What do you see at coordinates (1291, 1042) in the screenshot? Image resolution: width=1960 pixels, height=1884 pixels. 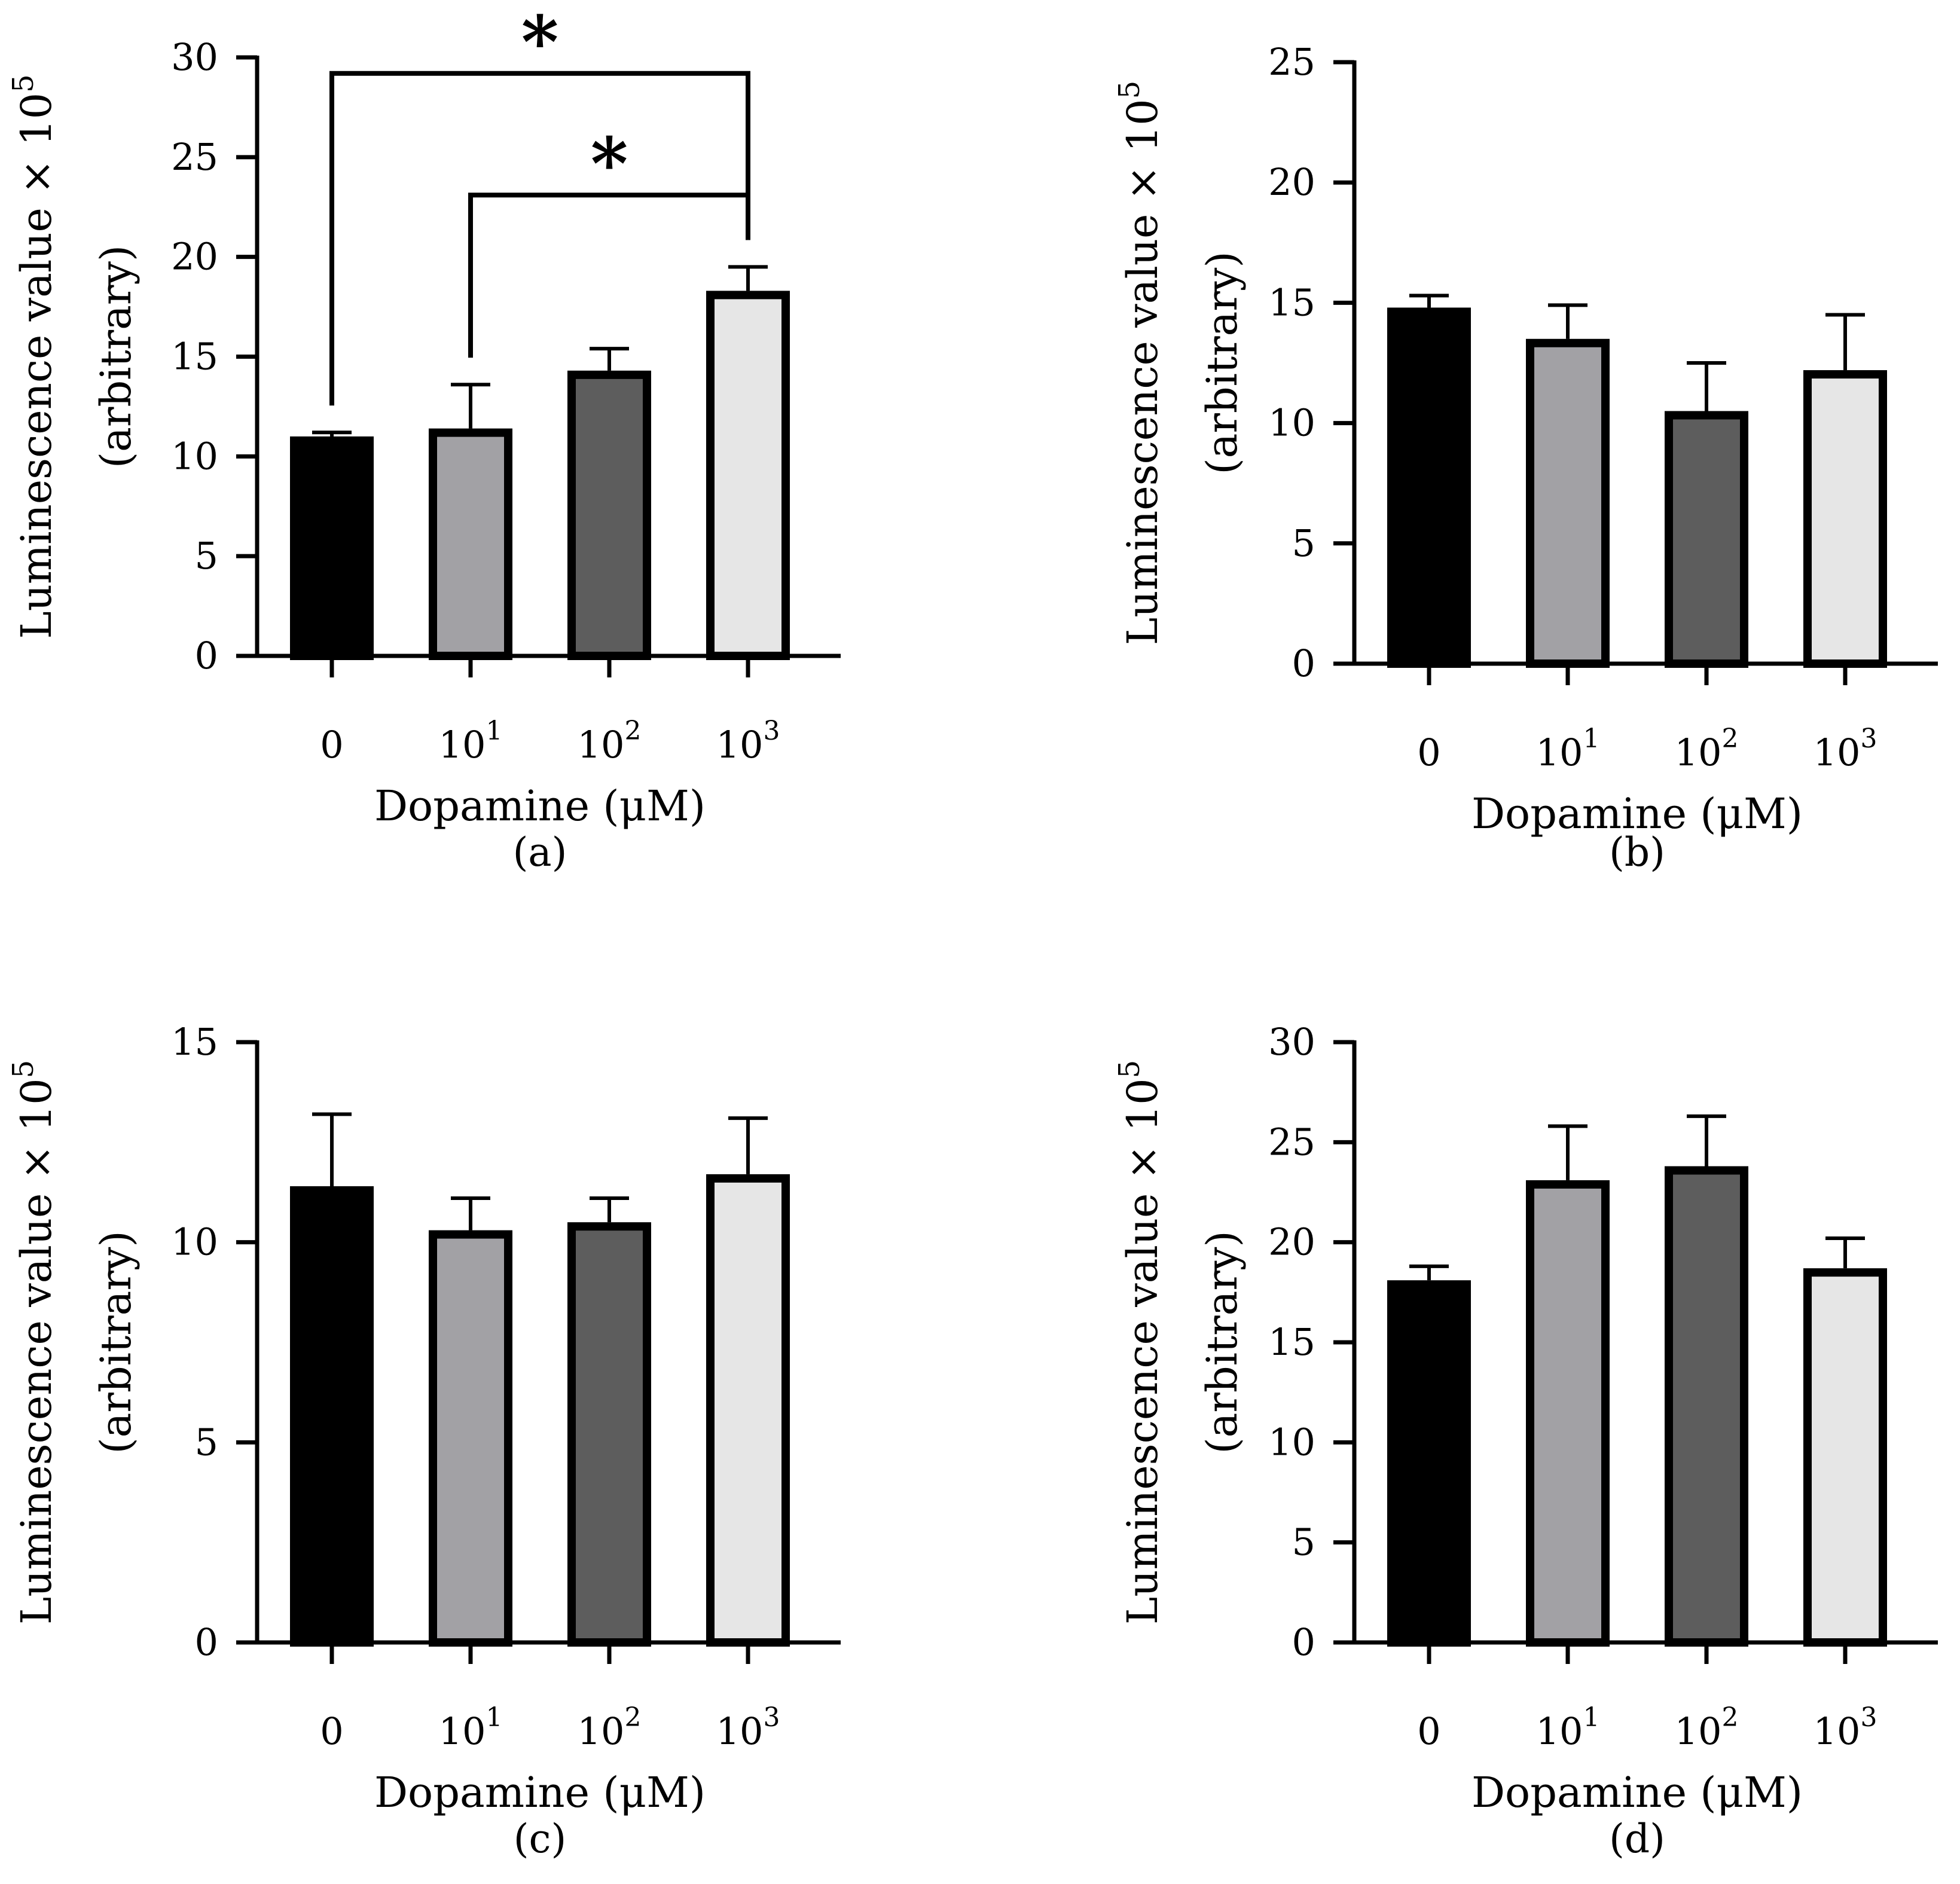 I see `y-tick-label: 30` at bounding box center [1291, 1042].